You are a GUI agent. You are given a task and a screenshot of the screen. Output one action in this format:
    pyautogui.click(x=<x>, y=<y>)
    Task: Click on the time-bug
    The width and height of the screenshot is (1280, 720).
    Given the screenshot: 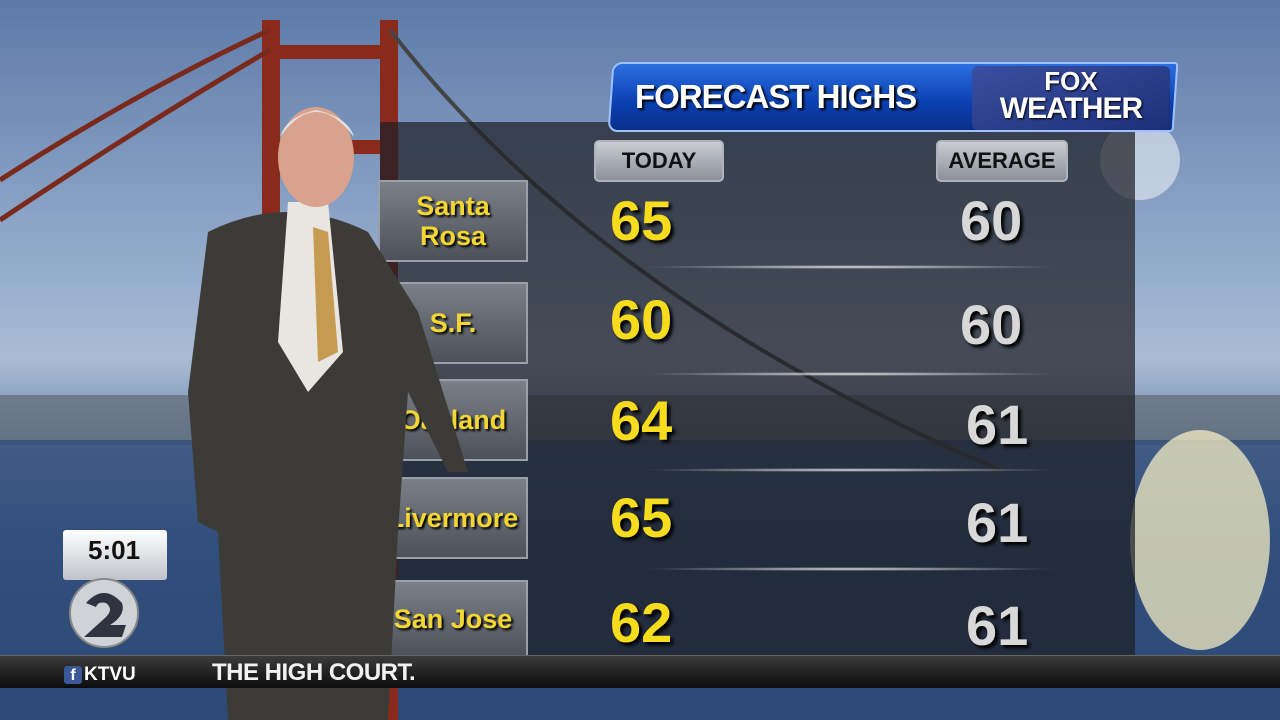 What is the action you would take?
    pyautogui.click(x=115, y=555)
    